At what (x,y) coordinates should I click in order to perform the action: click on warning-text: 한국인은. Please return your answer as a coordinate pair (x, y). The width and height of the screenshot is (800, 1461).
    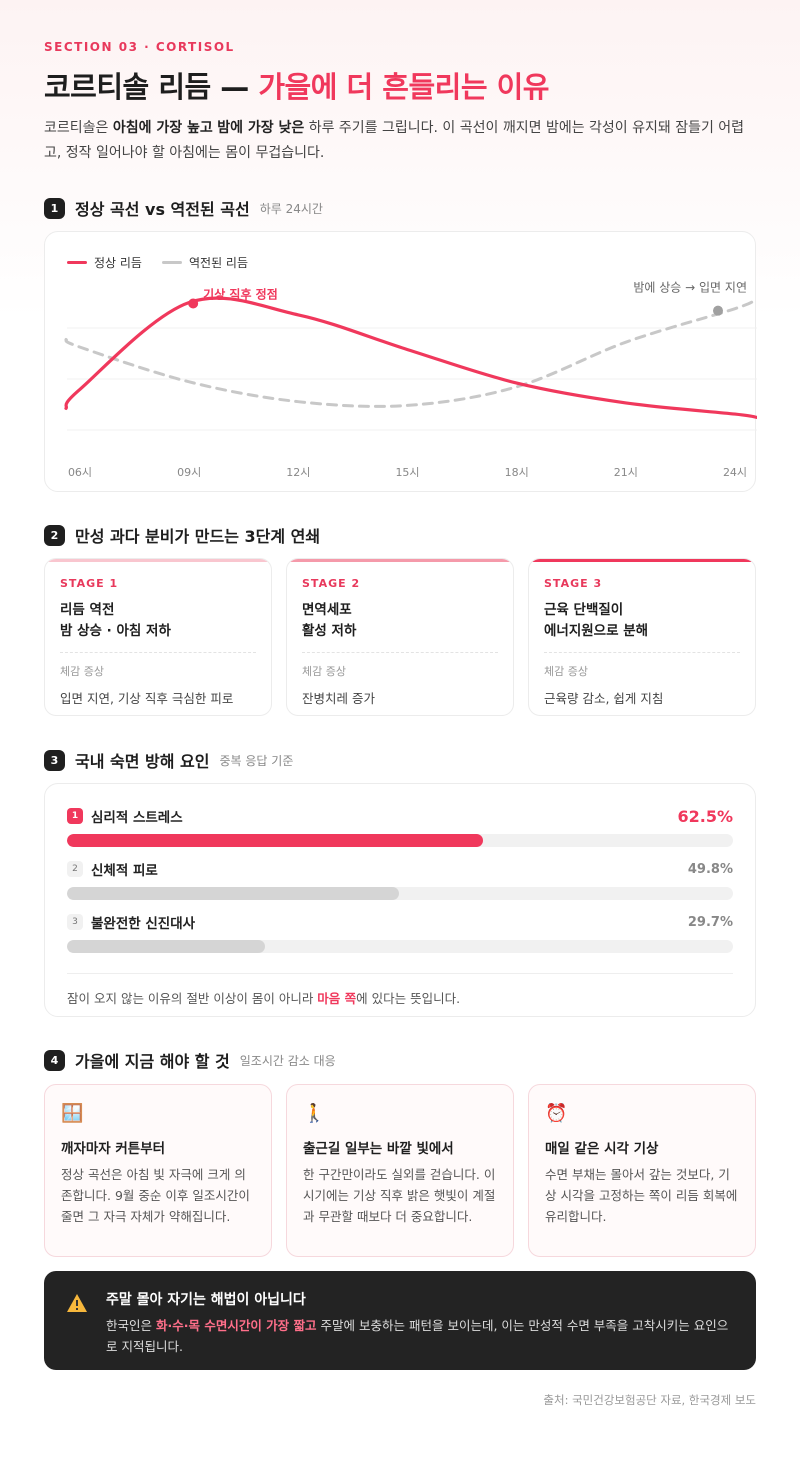
    Looking at the image, I should click on (131, 1325).